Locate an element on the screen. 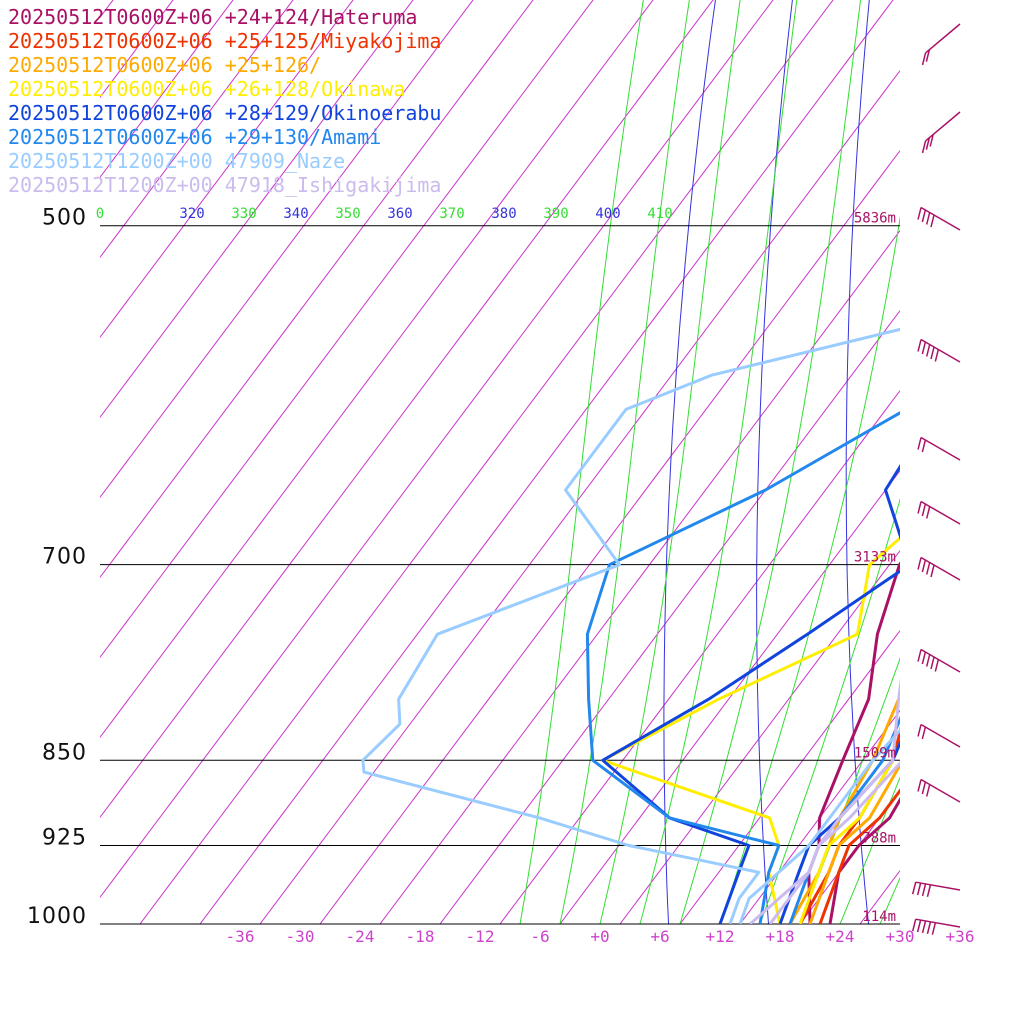 The image size is (1024, 1024). height-label: 3133m is located at coordinates (875, 558).